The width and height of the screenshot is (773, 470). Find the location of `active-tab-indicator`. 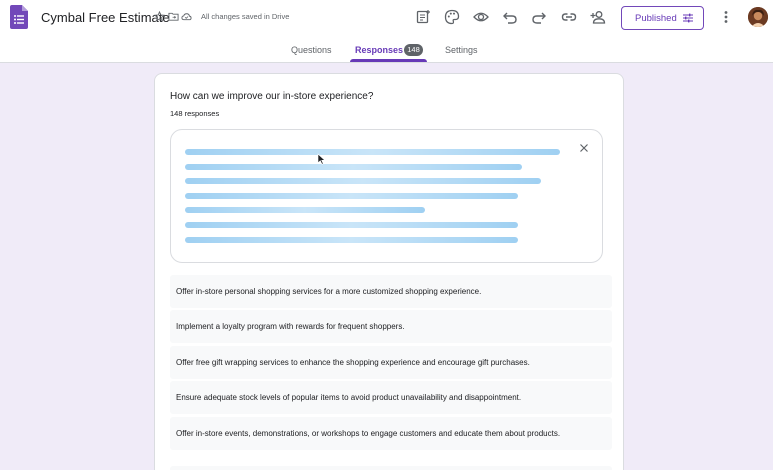

active-tab-indicator is located at coordinates (388, 60).